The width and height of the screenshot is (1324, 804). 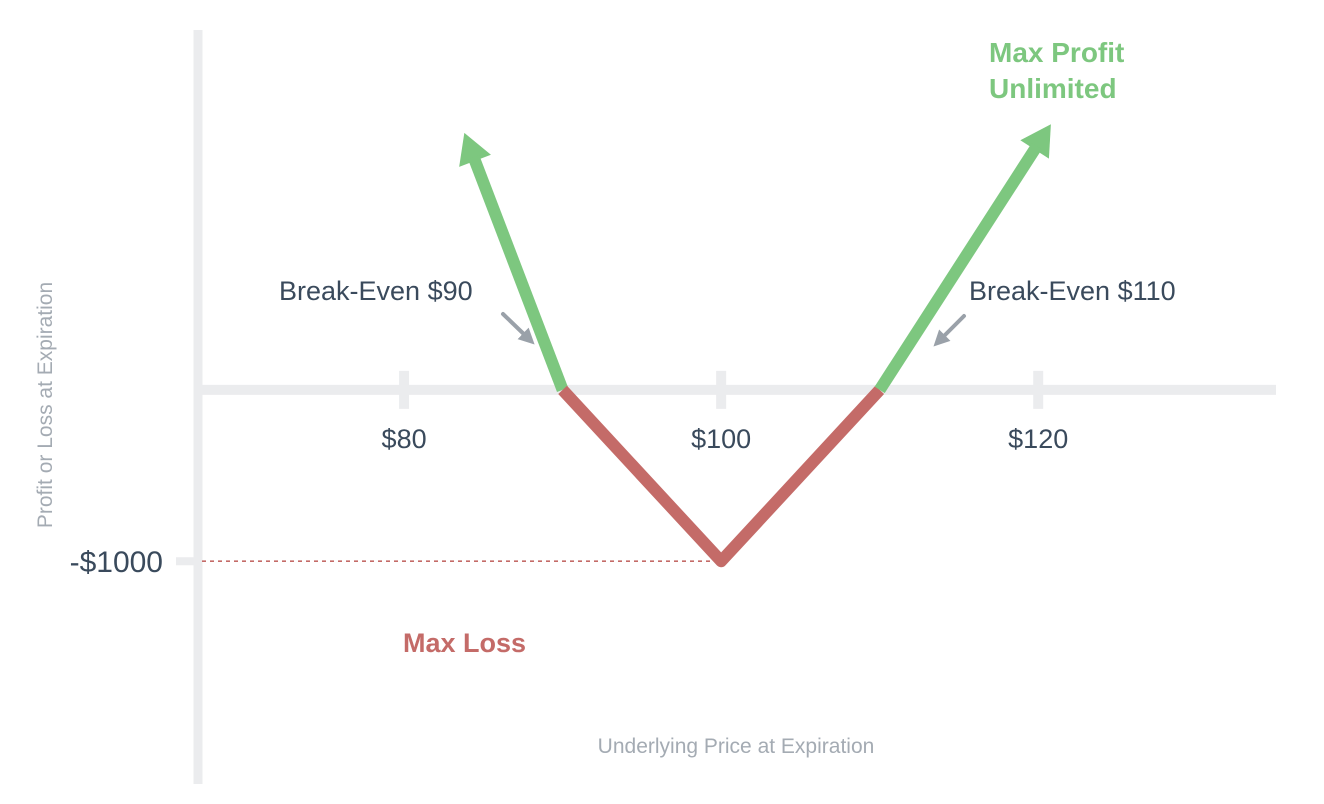 I want to click on x-tick-label: $120, so click(x=1038, y=439).